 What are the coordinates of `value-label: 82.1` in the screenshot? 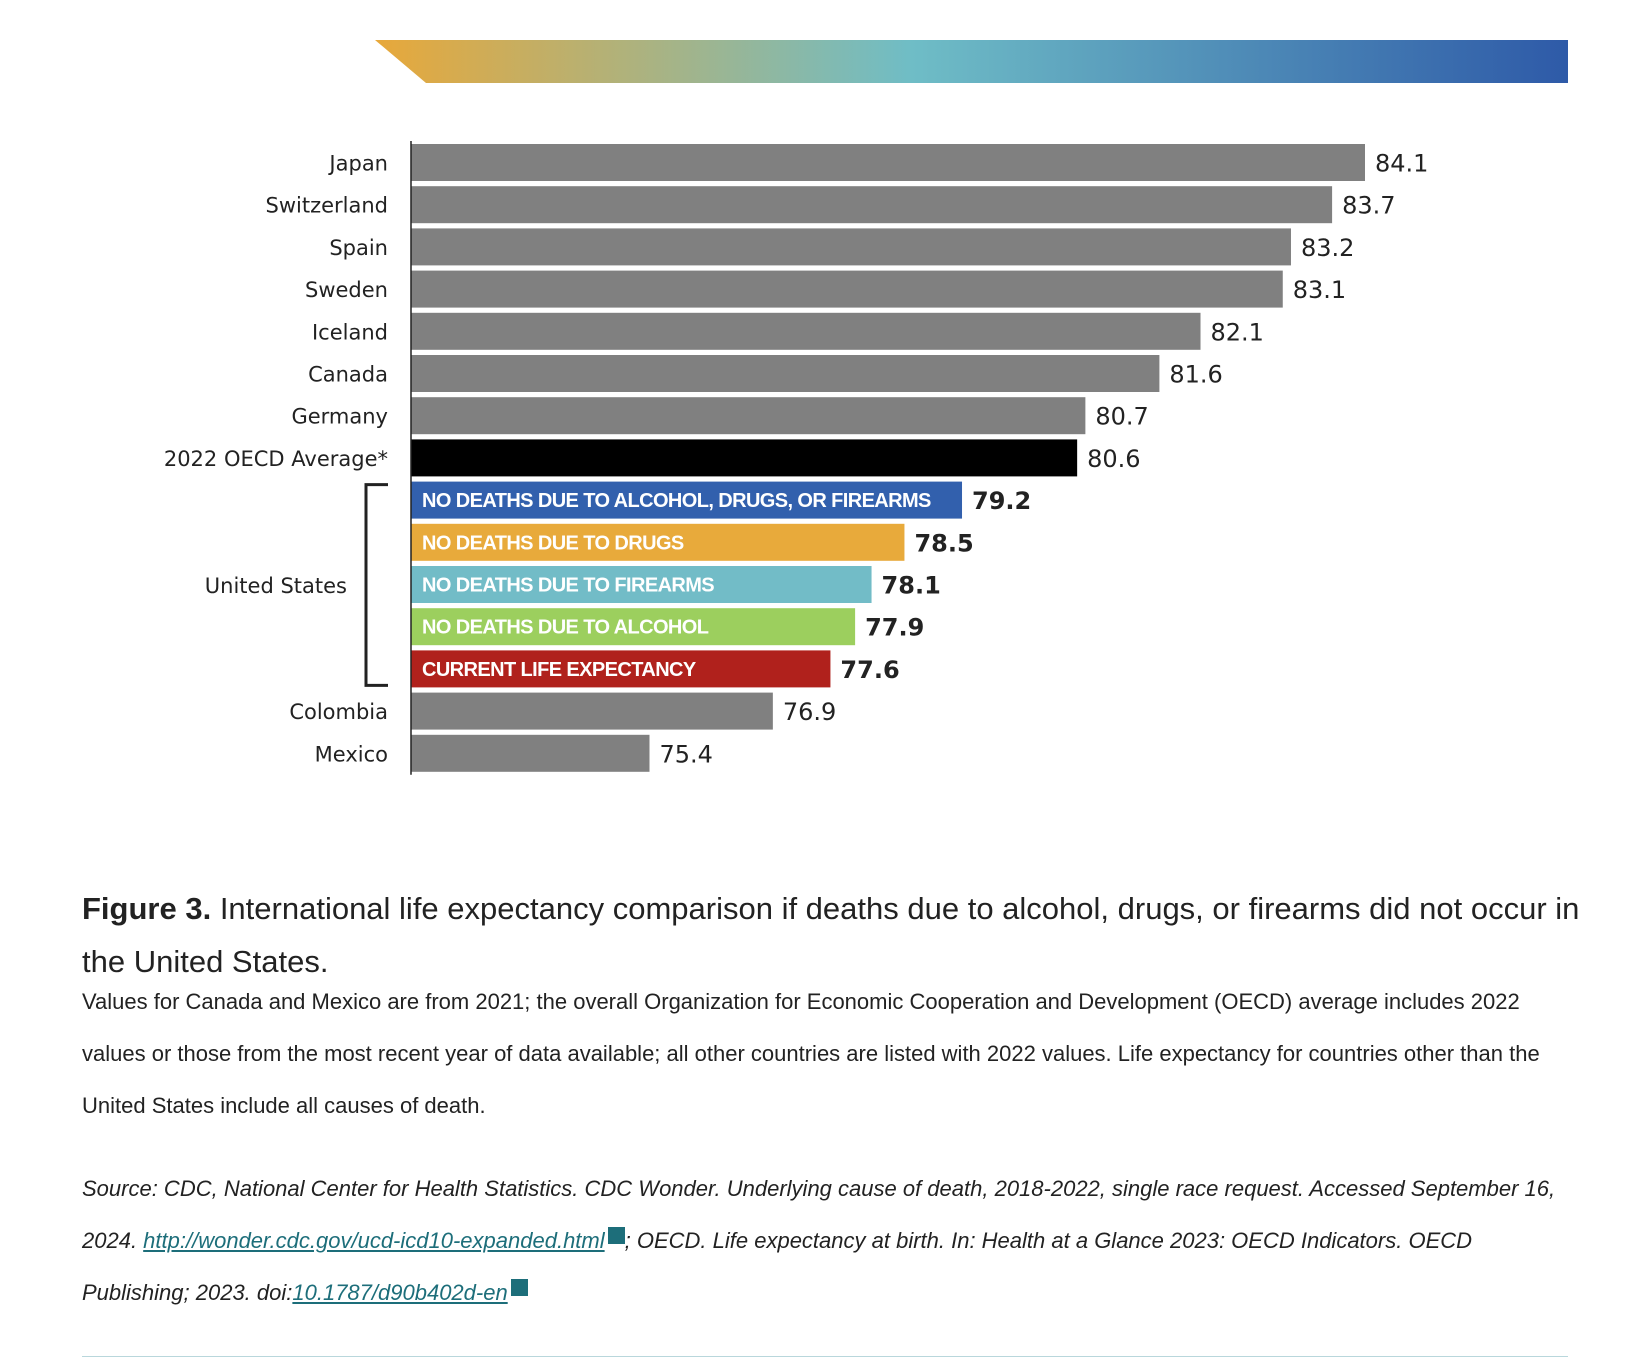 It's located at (1237, 332).